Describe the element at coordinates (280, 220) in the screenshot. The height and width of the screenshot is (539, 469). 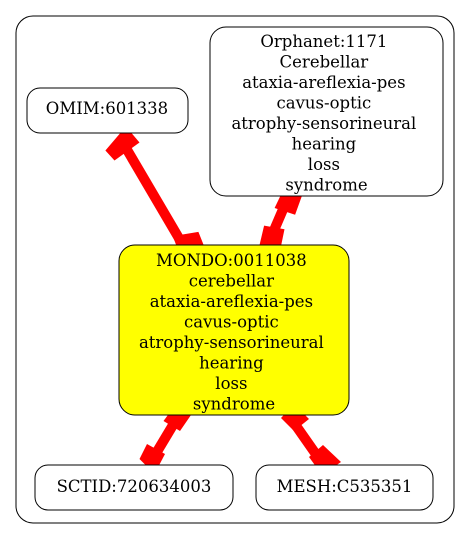
I see `edge-orphanet-center` at that location.